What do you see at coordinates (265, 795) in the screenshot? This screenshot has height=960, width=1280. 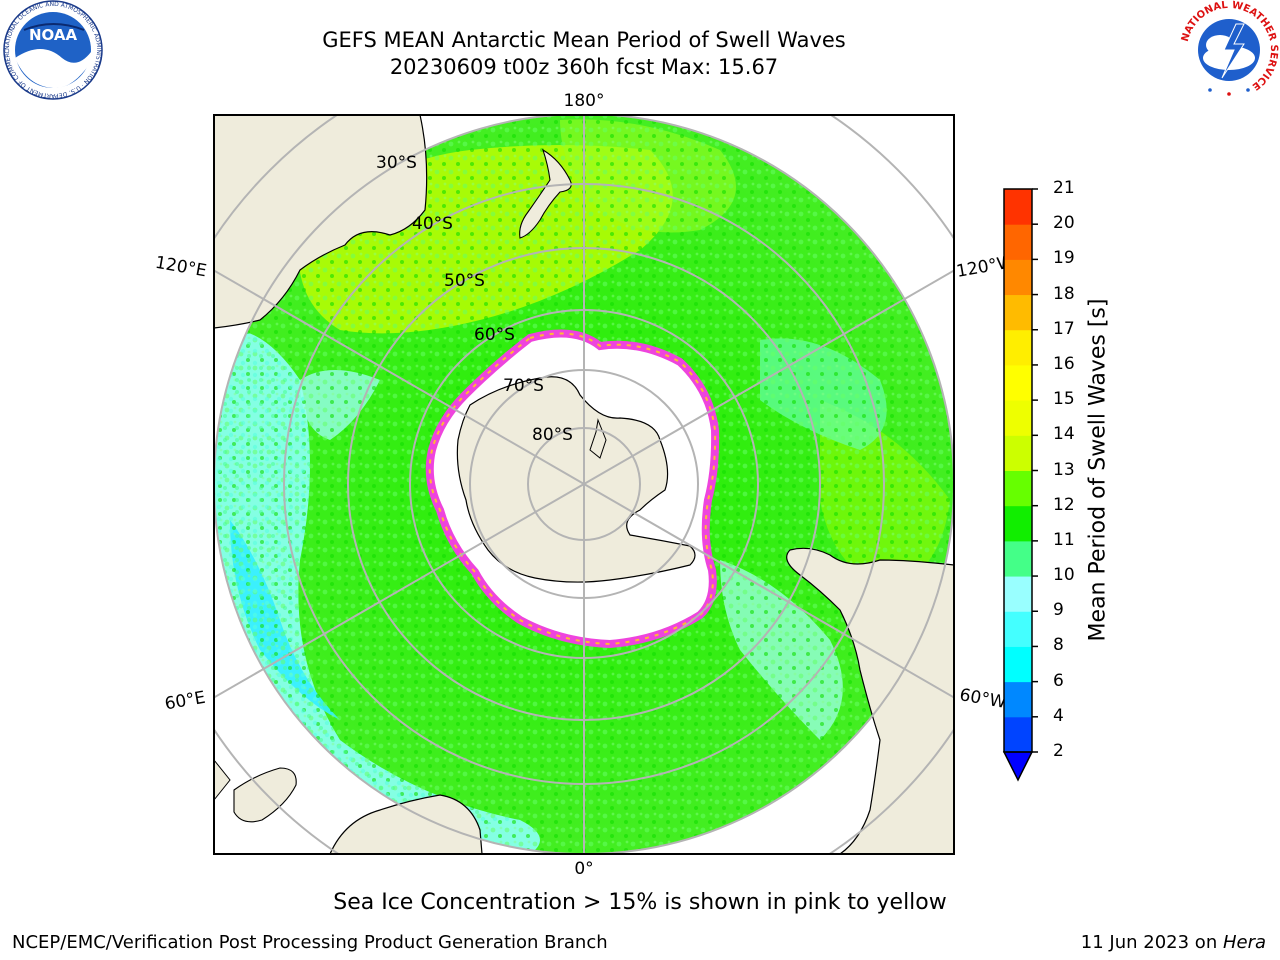 I see `madagascar` at bounding box center [265, 795].